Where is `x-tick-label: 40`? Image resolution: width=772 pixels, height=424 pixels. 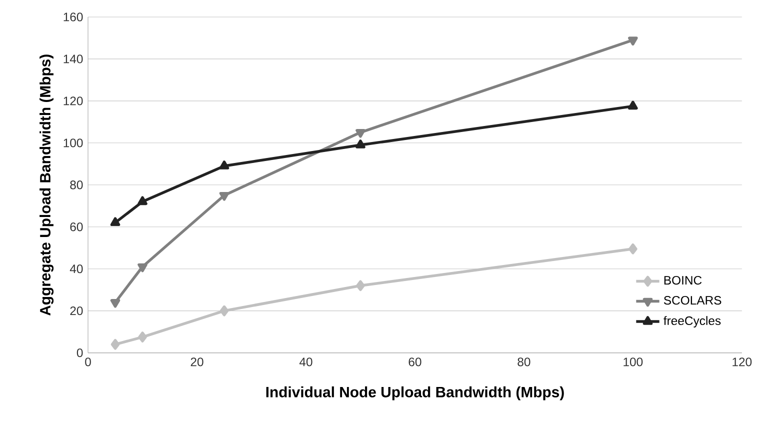 x-tick-label: 40 is located at coordinates (305, 362).